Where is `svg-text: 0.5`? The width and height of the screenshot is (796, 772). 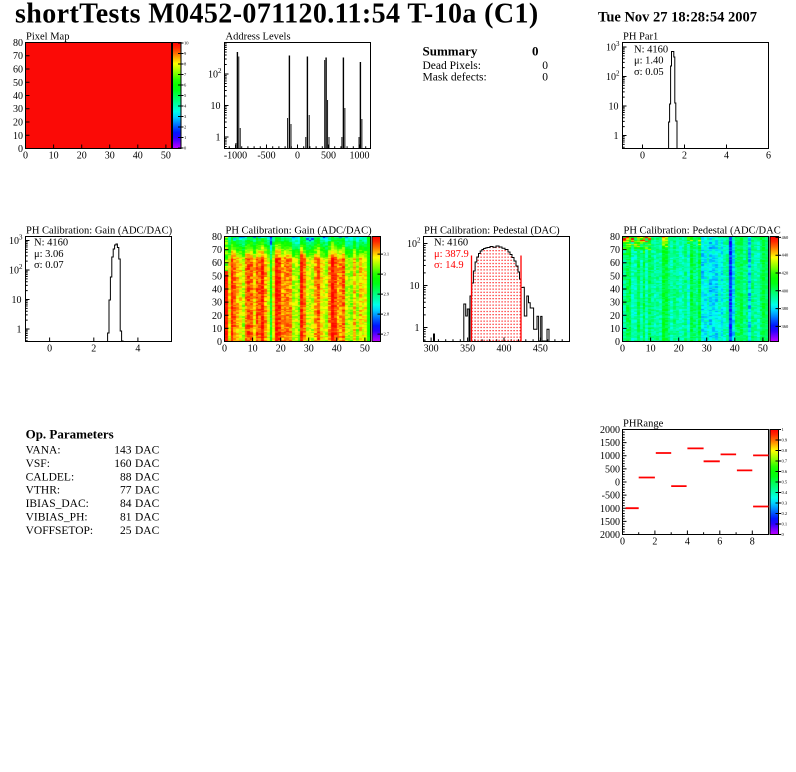 svg-text: 0.5 is located at coordinates (785, 482).